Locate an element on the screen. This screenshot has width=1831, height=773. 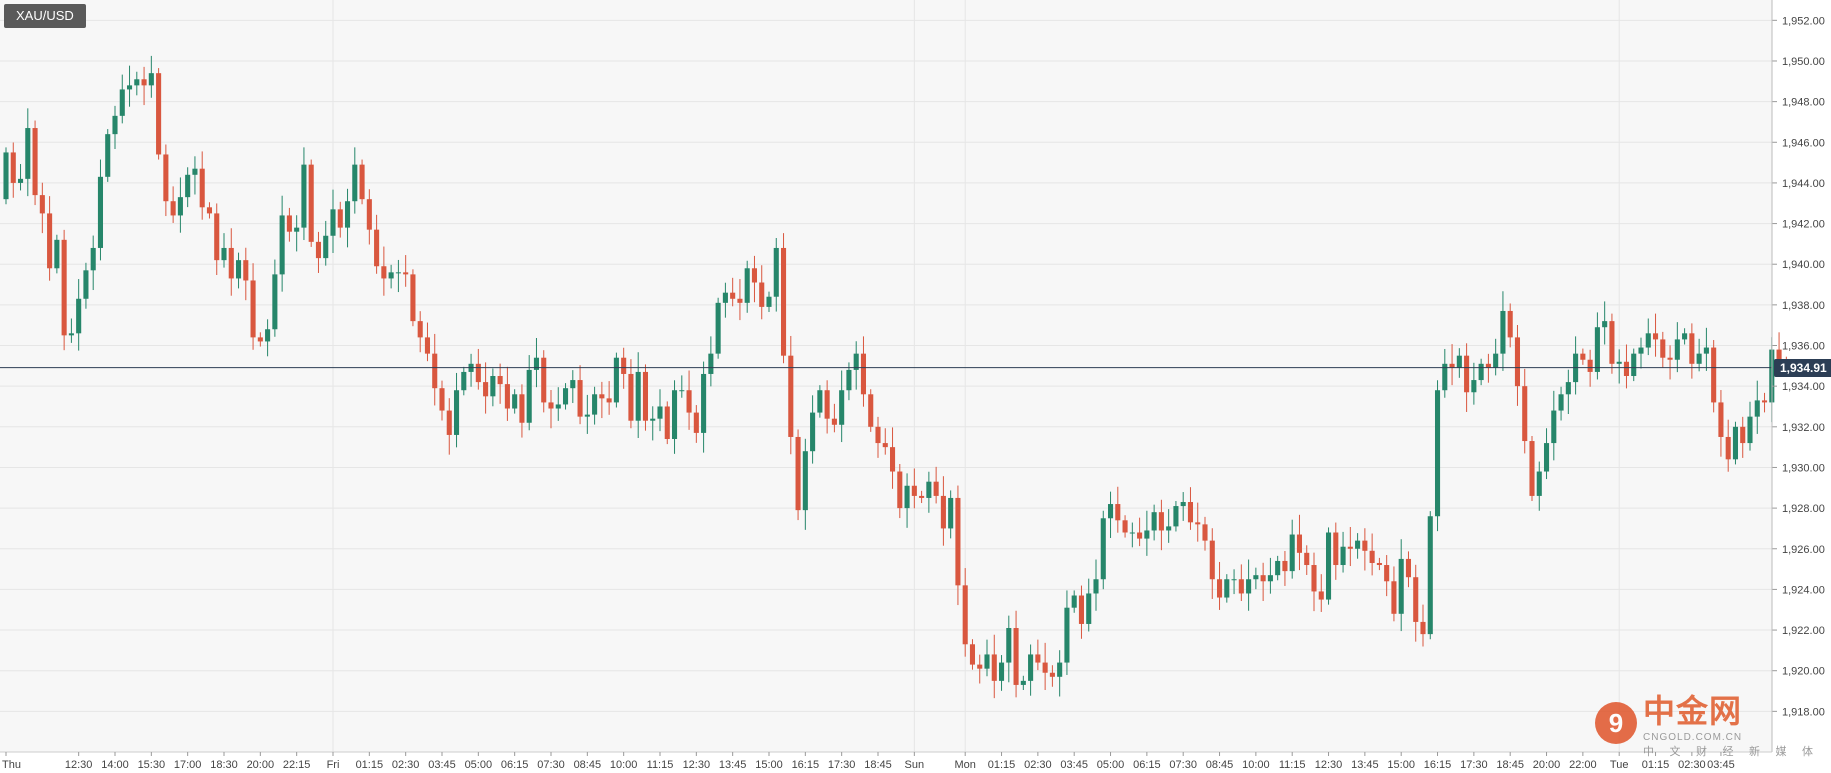
x-tick-label: 08:45 is located at coordinates (1220, 765).